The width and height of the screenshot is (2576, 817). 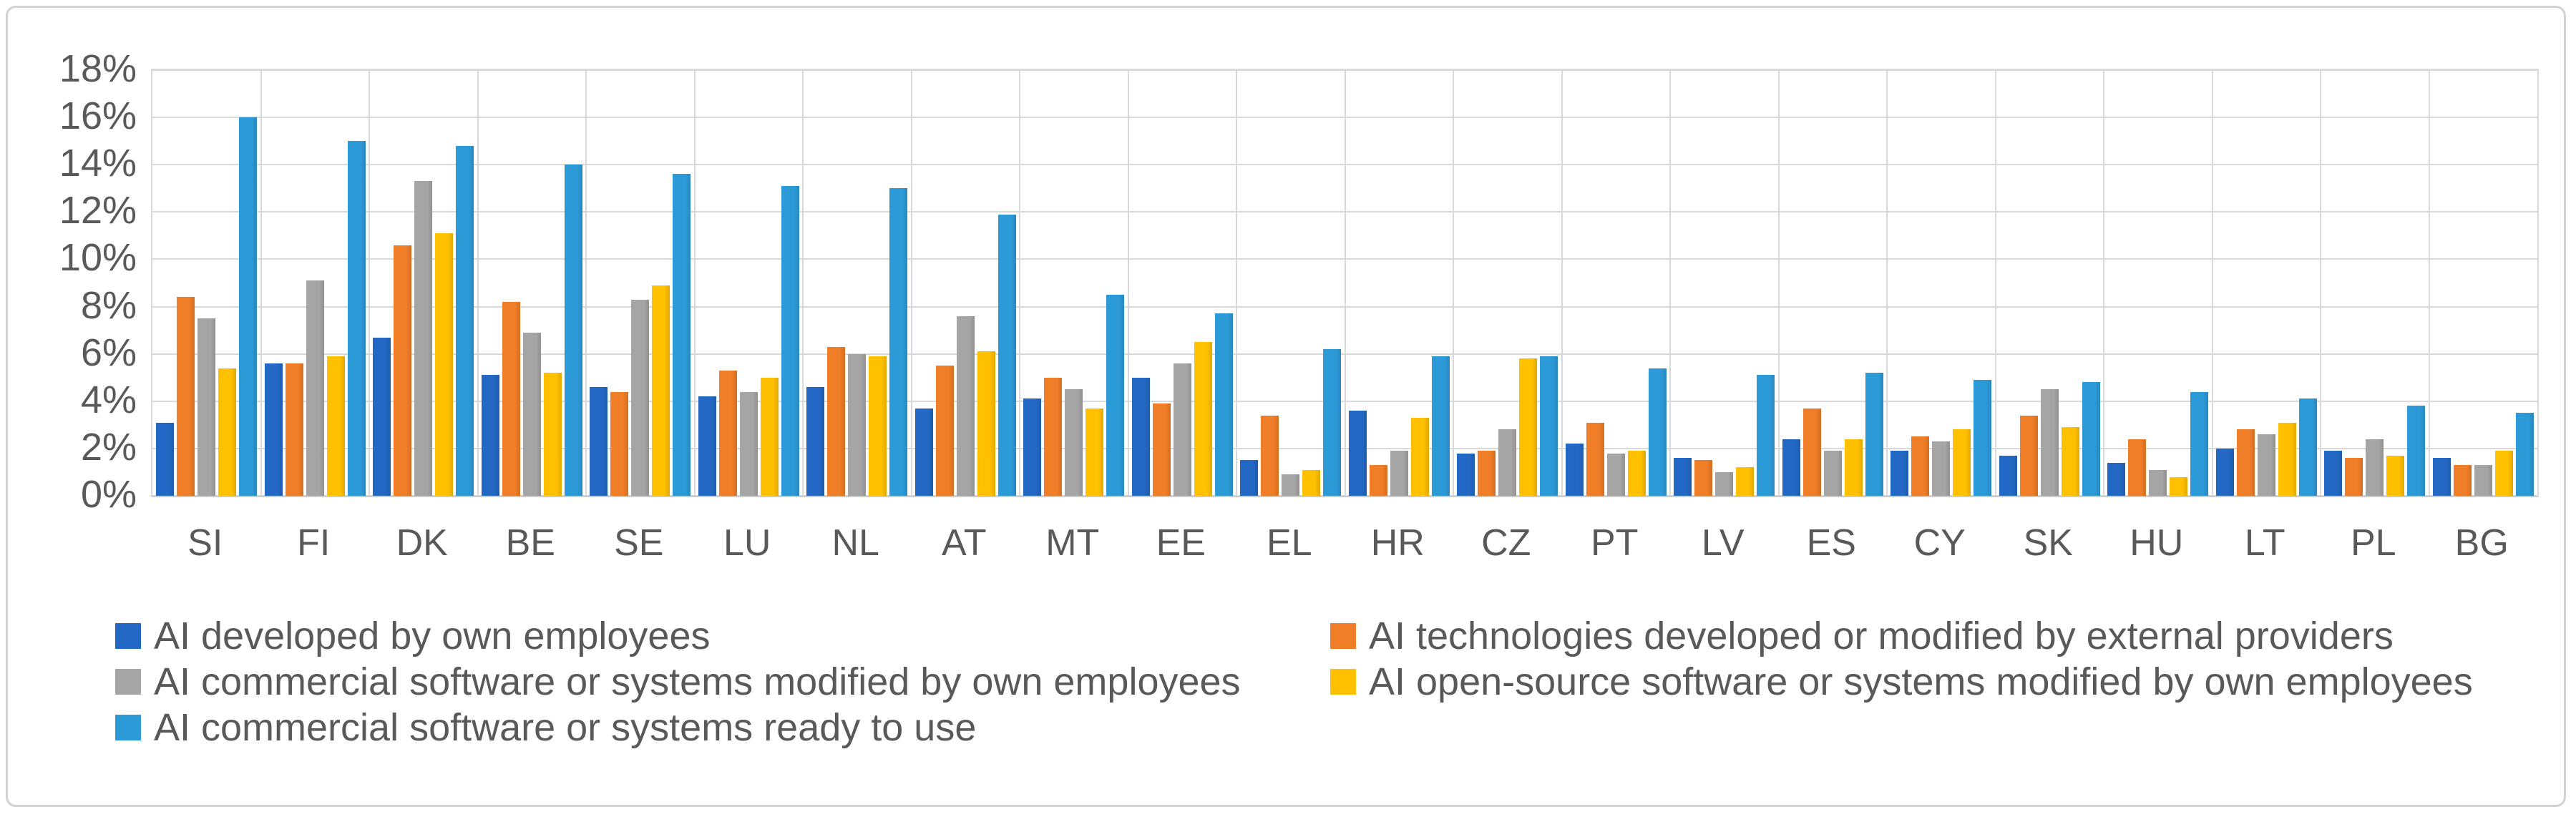 I want to click on bar-group-be, so click(x=532, y=283).